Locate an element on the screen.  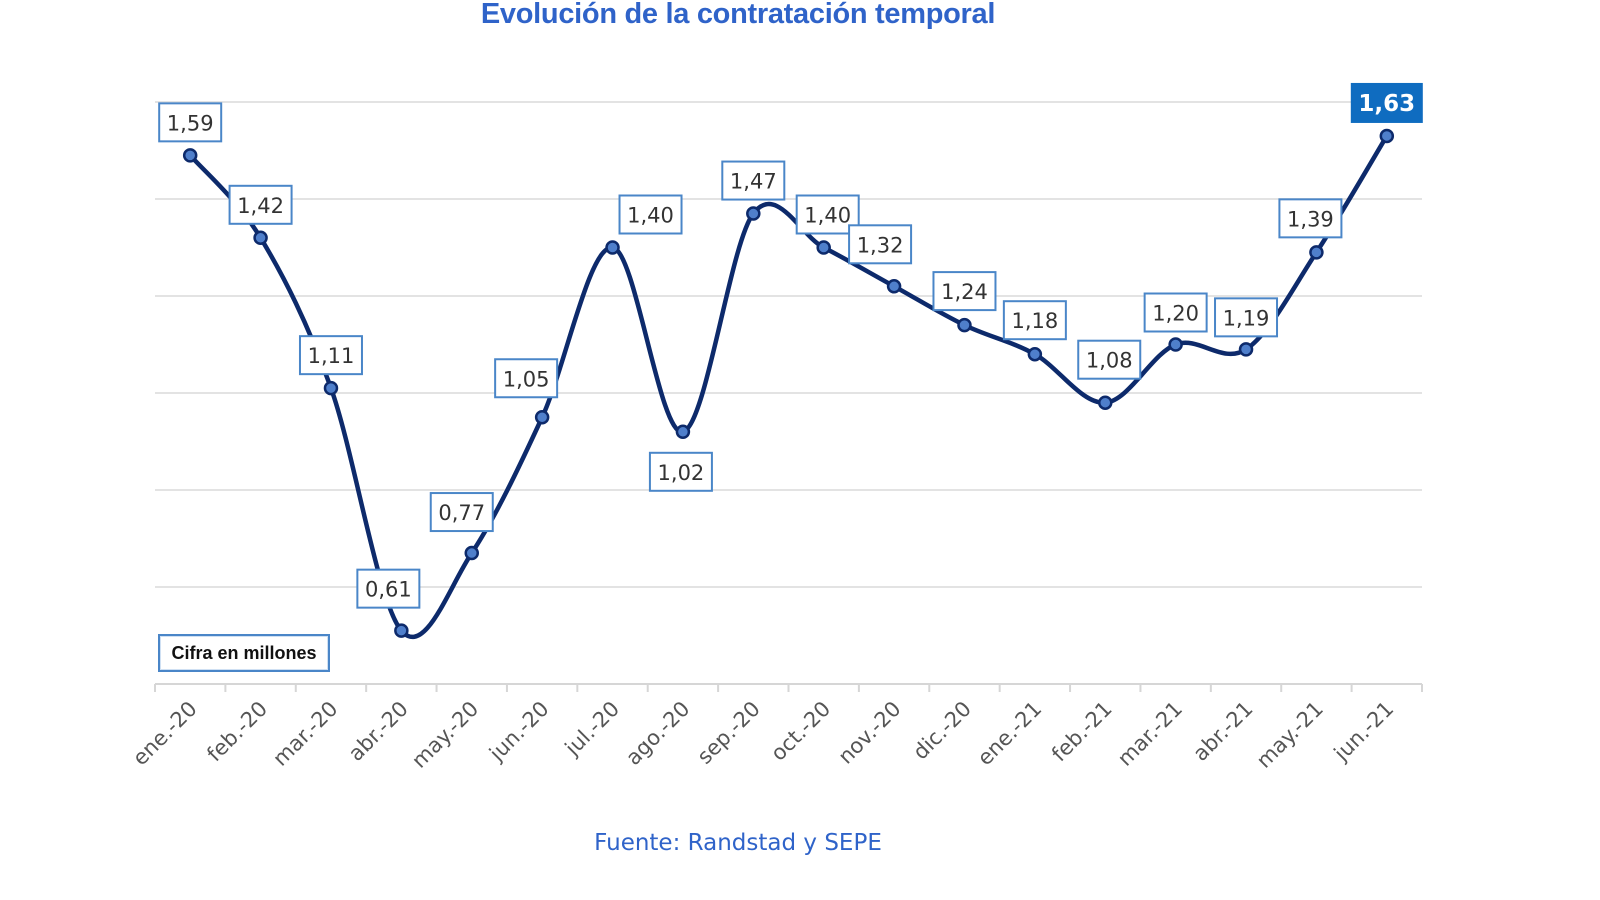
data-label: 1,59 is located at coordinates (190, 122).